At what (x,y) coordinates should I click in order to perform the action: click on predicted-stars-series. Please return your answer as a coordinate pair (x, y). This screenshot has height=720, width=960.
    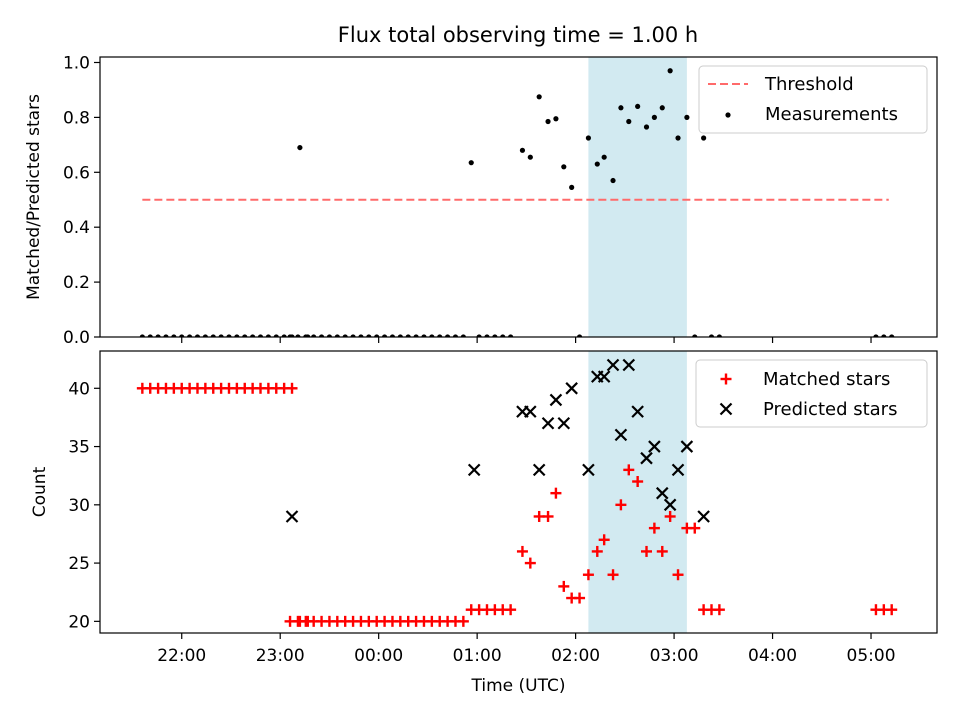
    Looking at the image, I should click on (497, 440).